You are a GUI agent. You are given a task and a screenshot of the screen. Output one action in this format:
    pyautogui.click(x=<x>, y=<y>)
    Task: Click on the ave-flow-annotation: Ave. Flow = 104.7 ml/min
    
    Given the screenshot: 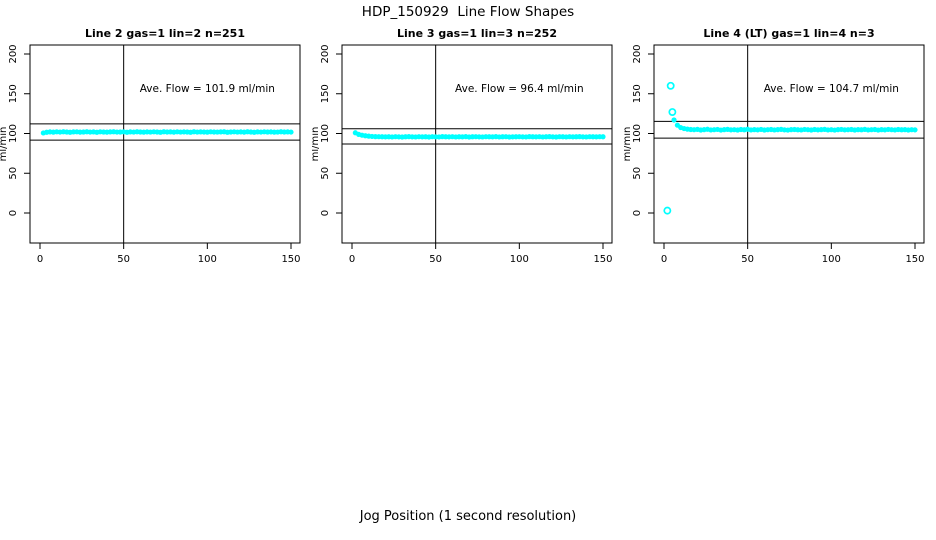 What is the action you would take?
    pyautogui.click(x=831, y=89)
    